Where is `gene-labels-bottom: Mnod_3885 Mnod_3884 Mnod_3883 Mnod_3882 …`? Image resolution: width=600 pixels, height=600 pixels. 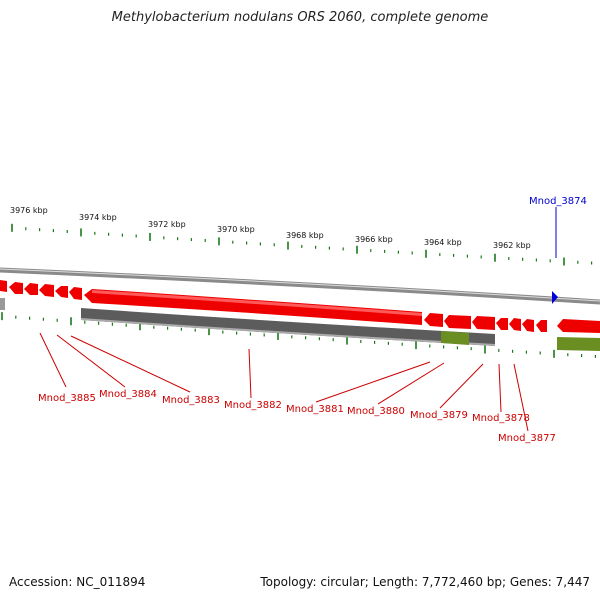 gene-labels-bottom: Mnod_3885 Mnod_3884 Mnod_3883 Mnod_3882 … is located at coordinates (297, 416).